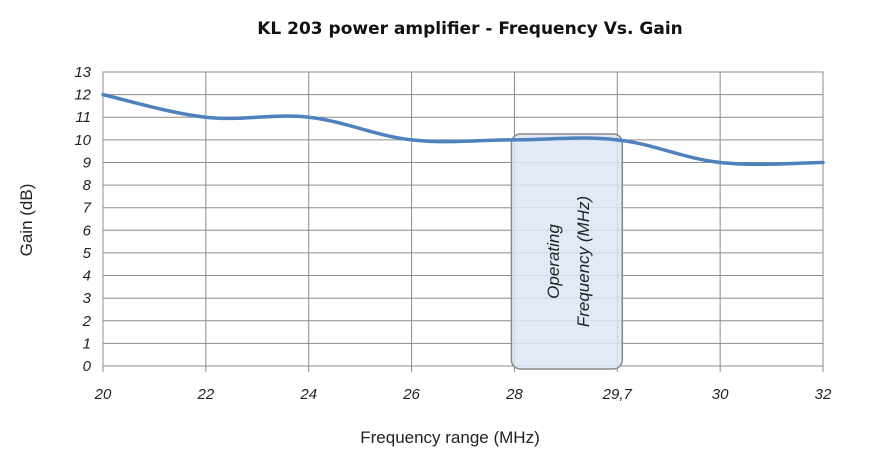  Describe the element at coordinates (411, 394) in the screenshot. I see `x-tick-label: 26` at that location.